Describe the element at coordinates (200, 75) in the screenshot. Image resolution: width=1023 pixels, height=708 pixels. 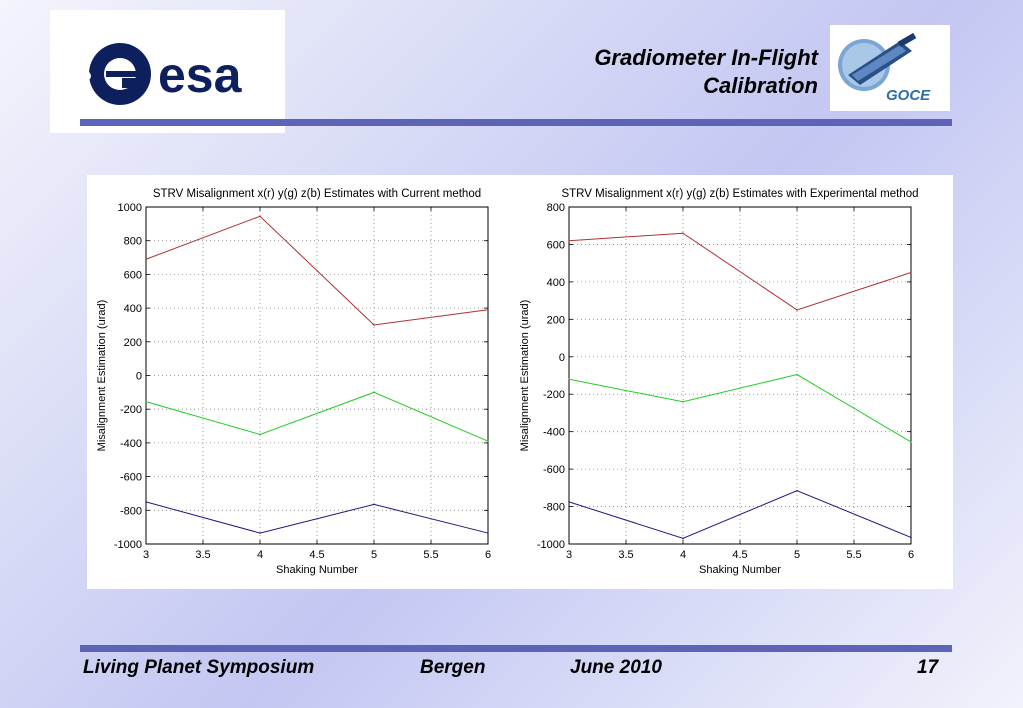
I see `esa-logo-text: esa` at that location.